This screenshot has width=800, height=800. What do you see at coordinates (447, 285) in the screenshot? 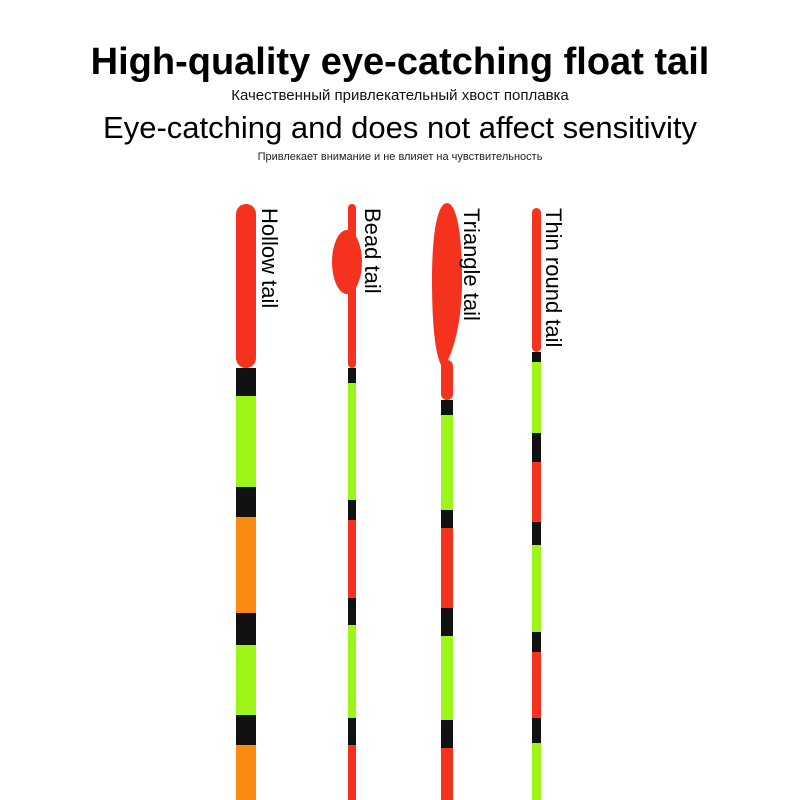
I see `triangle-head` at bounding box center [447, 285].